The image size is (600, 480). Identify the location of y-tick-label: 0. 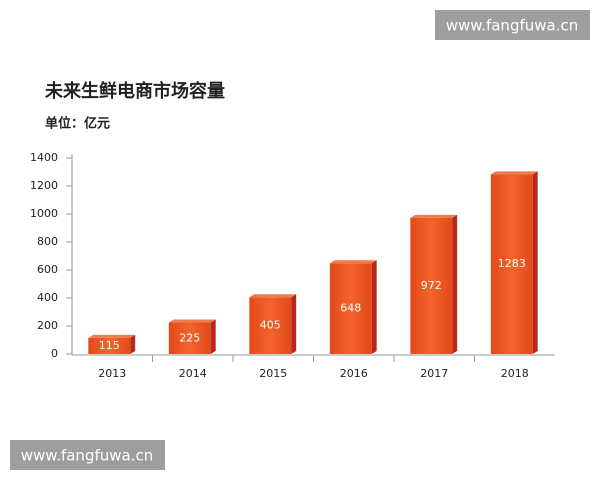
(54, 353).